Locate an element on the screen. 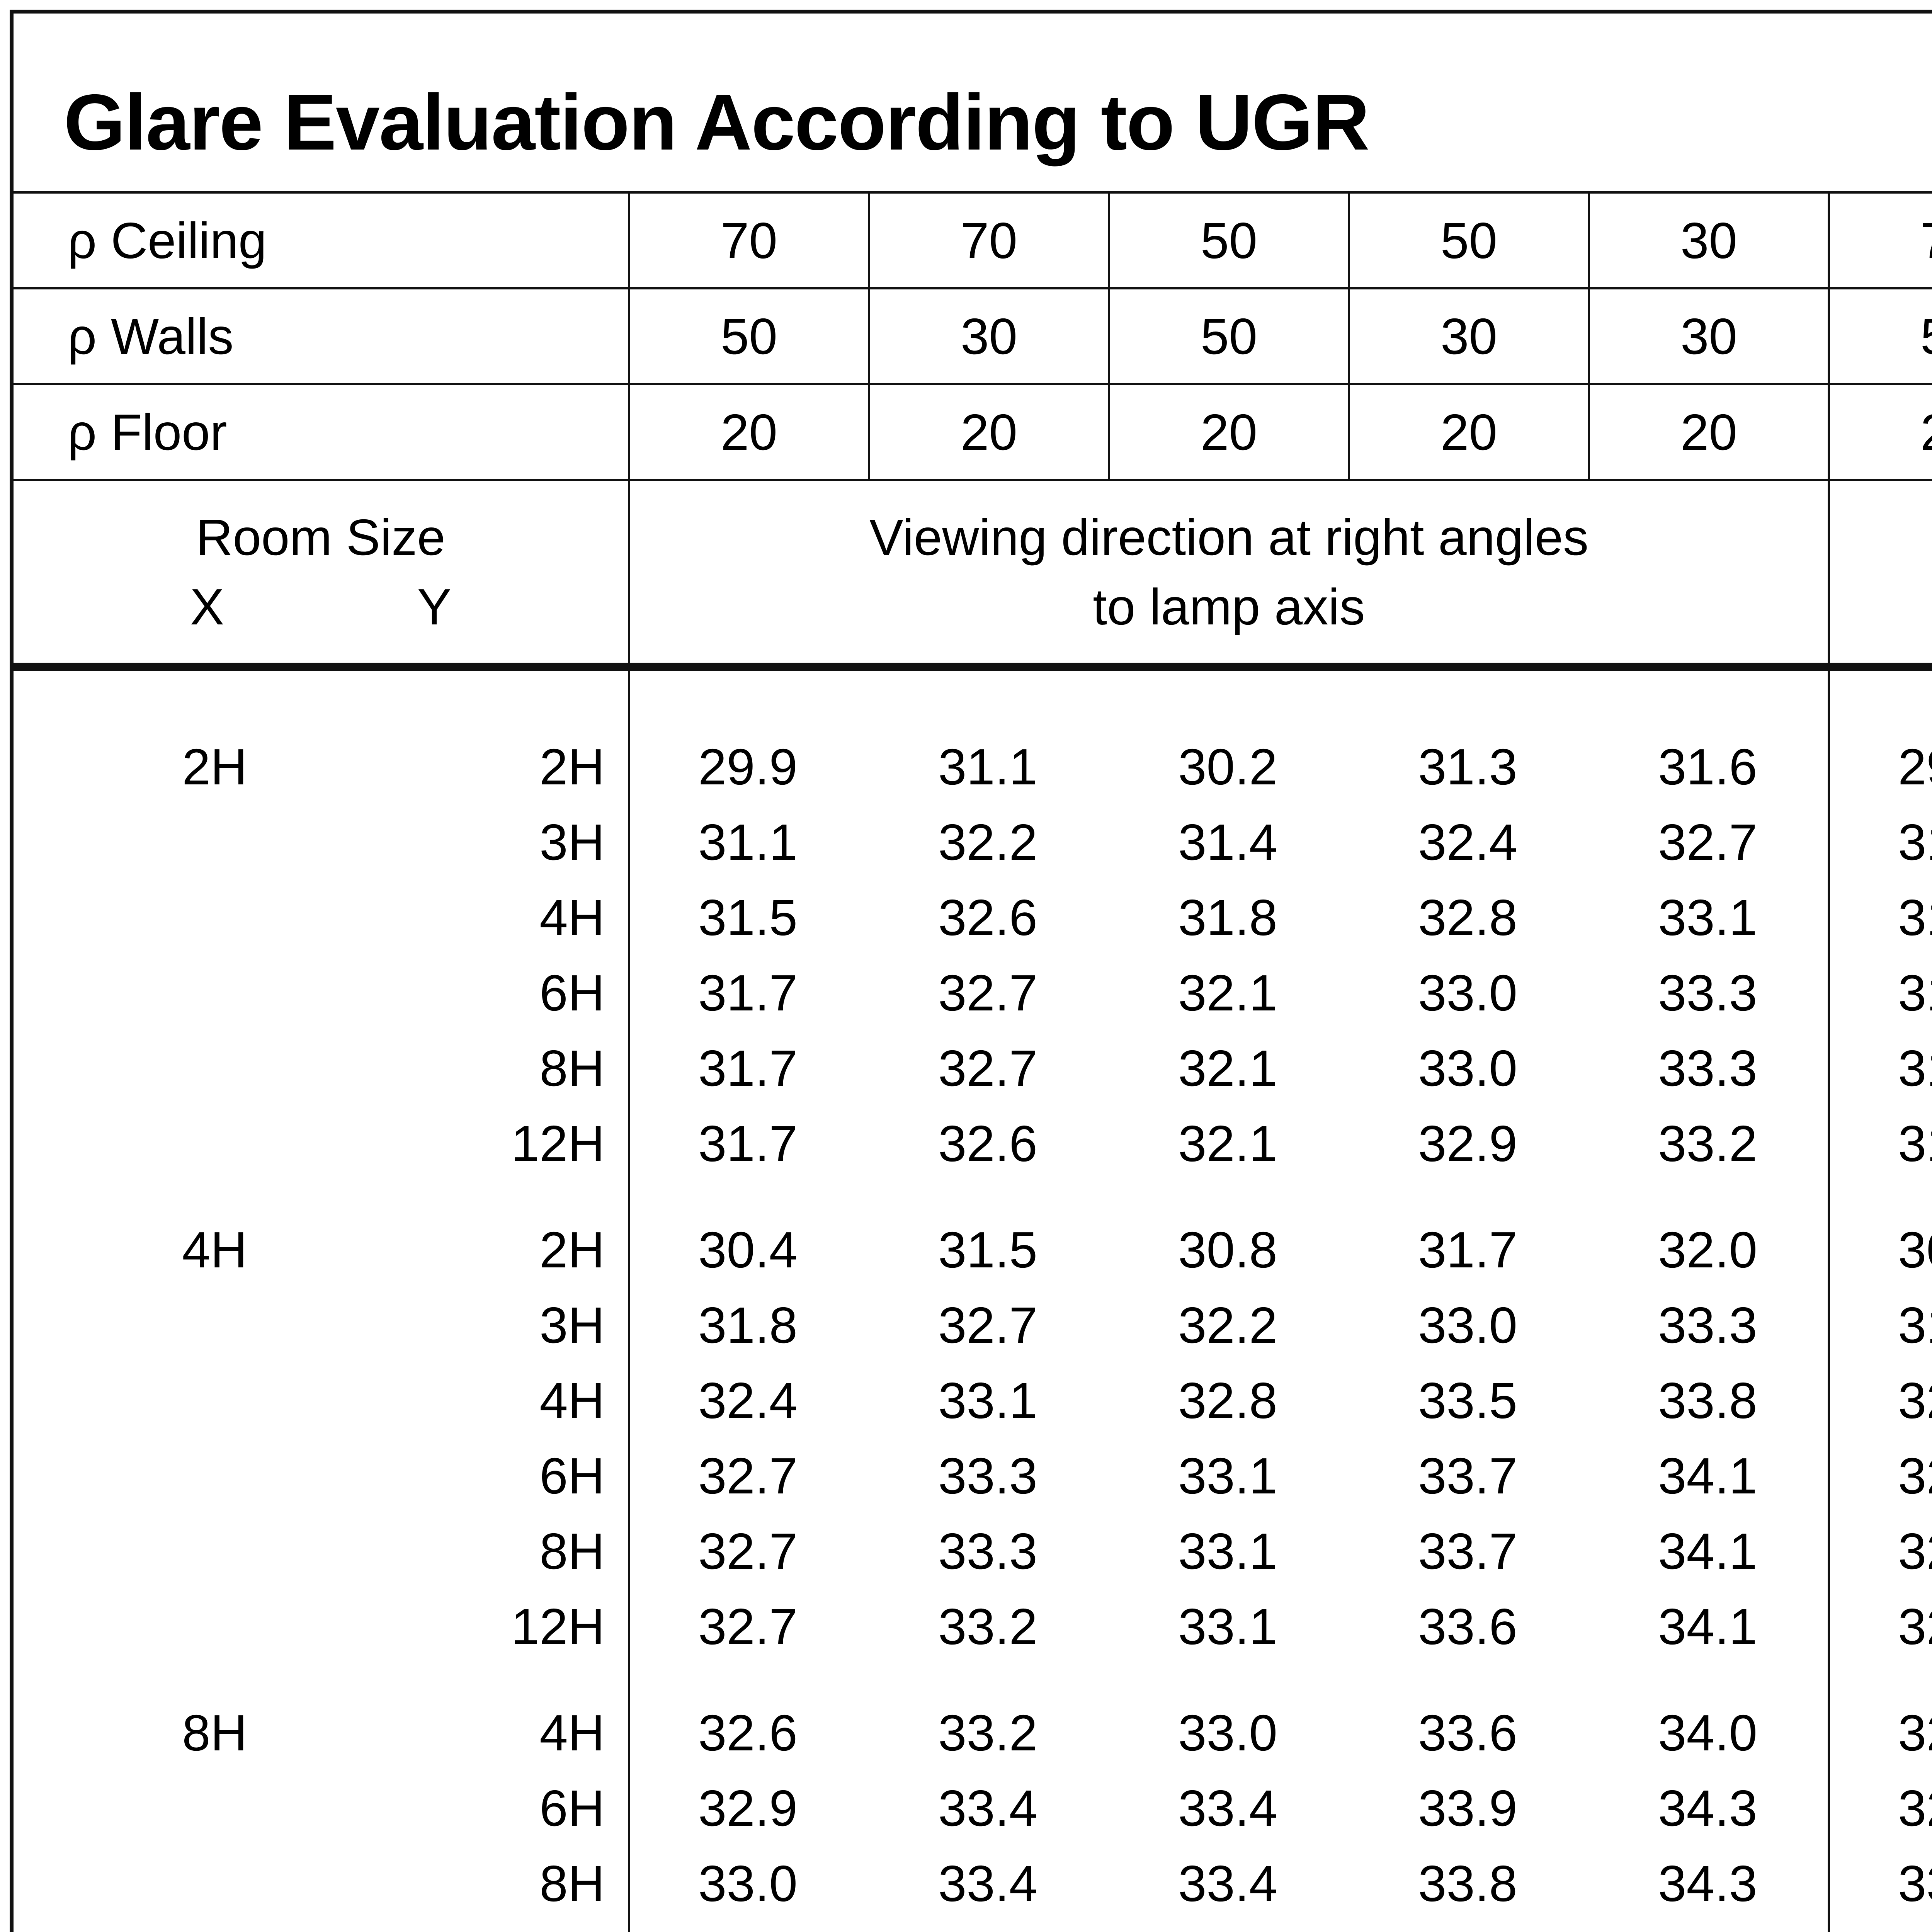  ugr-values-left: 31.7 32.7 32.1 33.0 33.3 is located at coordinates (1228, 993).